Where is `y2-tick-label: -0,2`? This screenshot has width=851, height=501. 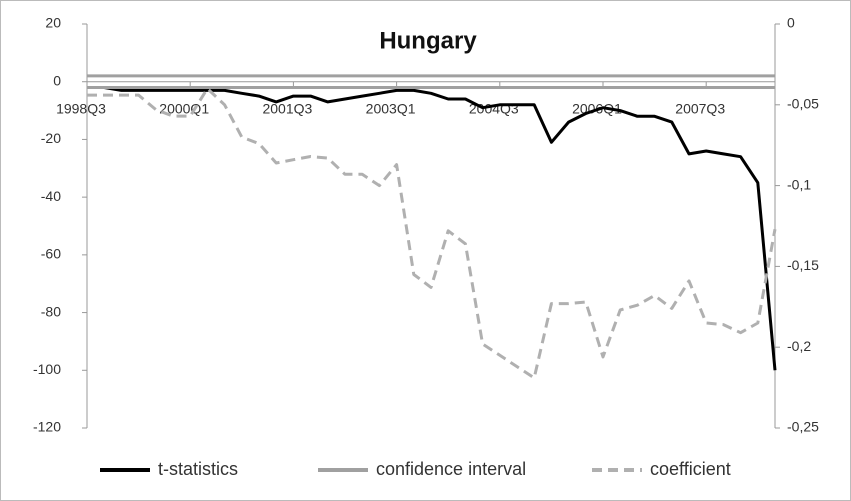 y2-tick-label: -0,2 is located at coordinates (799, 346).